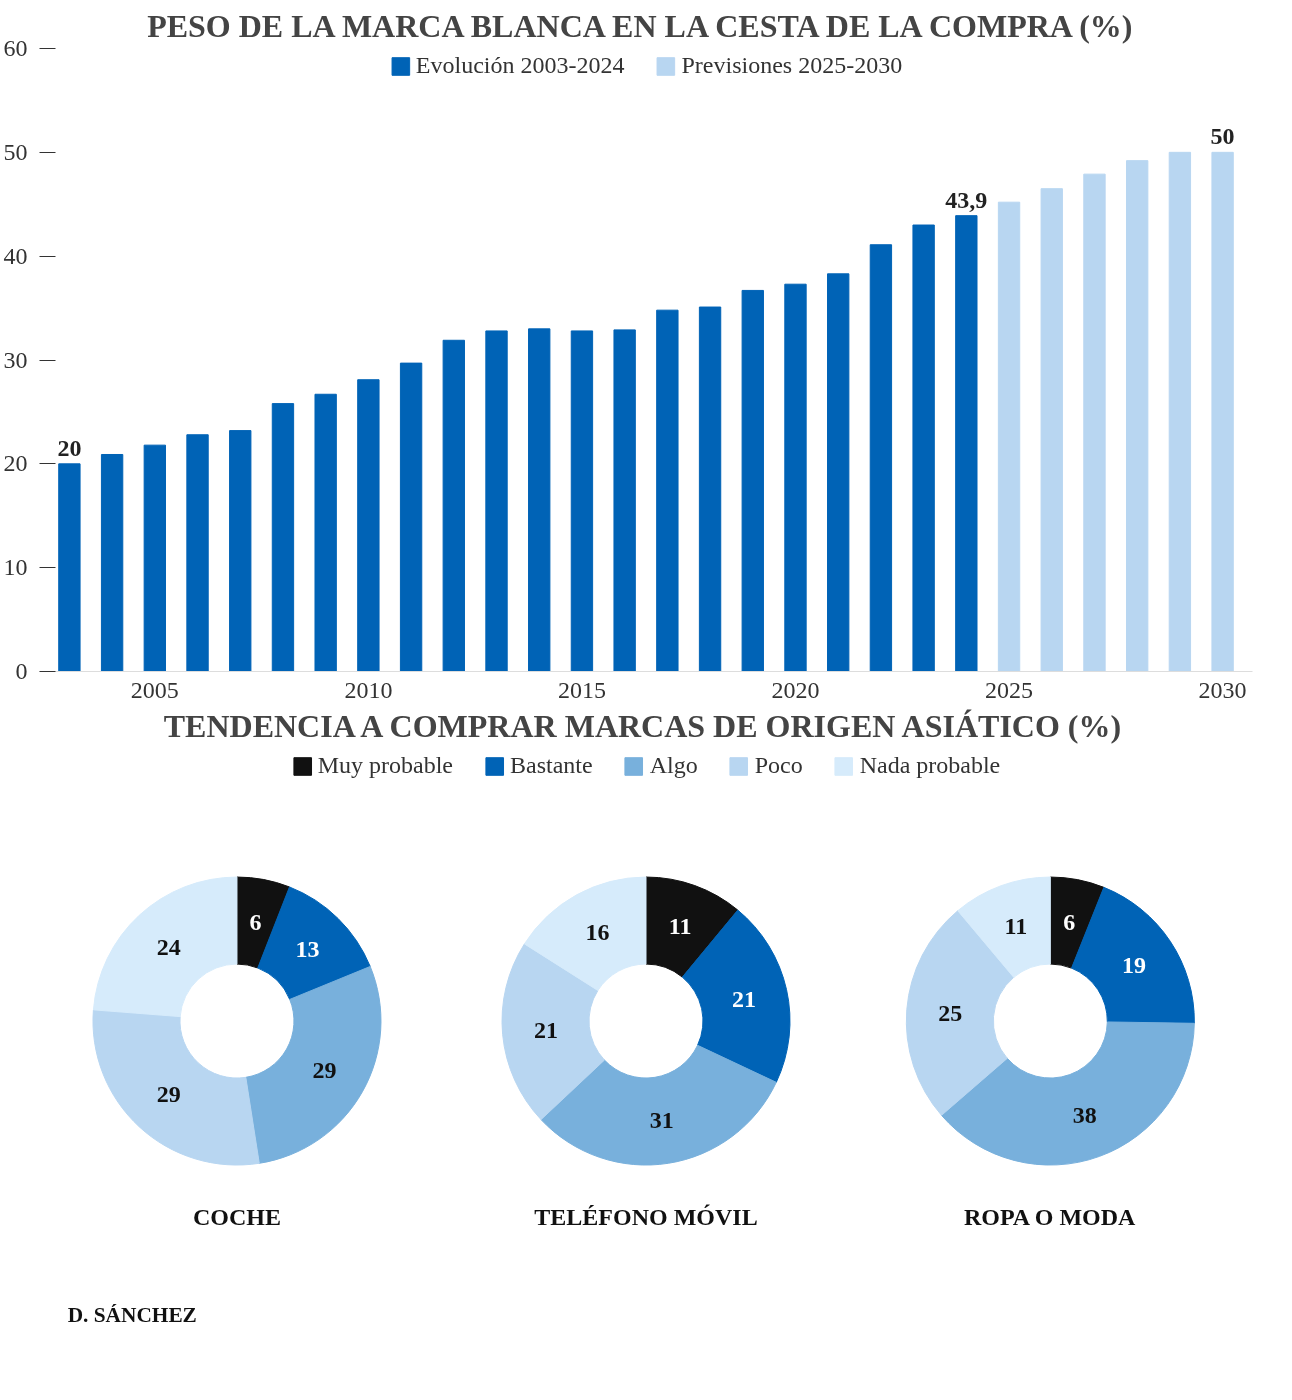 This screenshot has width=1292, height=1400. What do you see at coordinates (15, 48) in the screenshot?
I see `y-tick-label: 60` at bounding box center [15, 48].